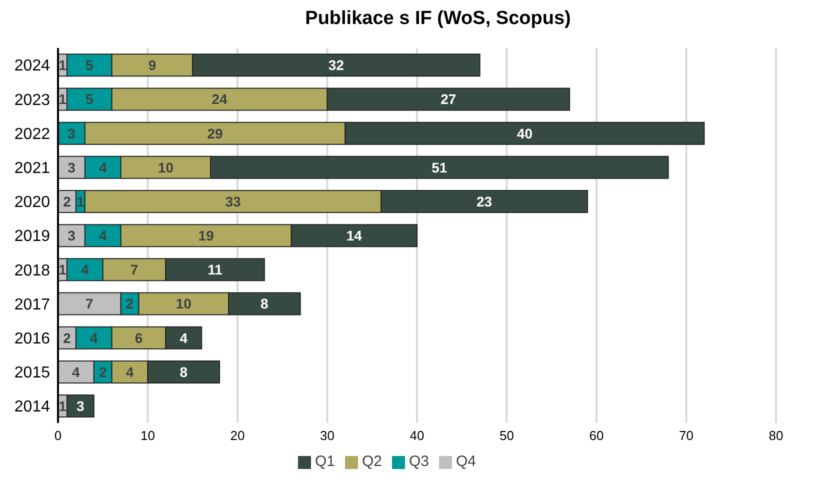 The width and height of the screenshot is (818, 503). What do you see at coordinates (507, 436) in the screenshot?
I see `x-tick-label: 50` at bounding box center [507, 436].